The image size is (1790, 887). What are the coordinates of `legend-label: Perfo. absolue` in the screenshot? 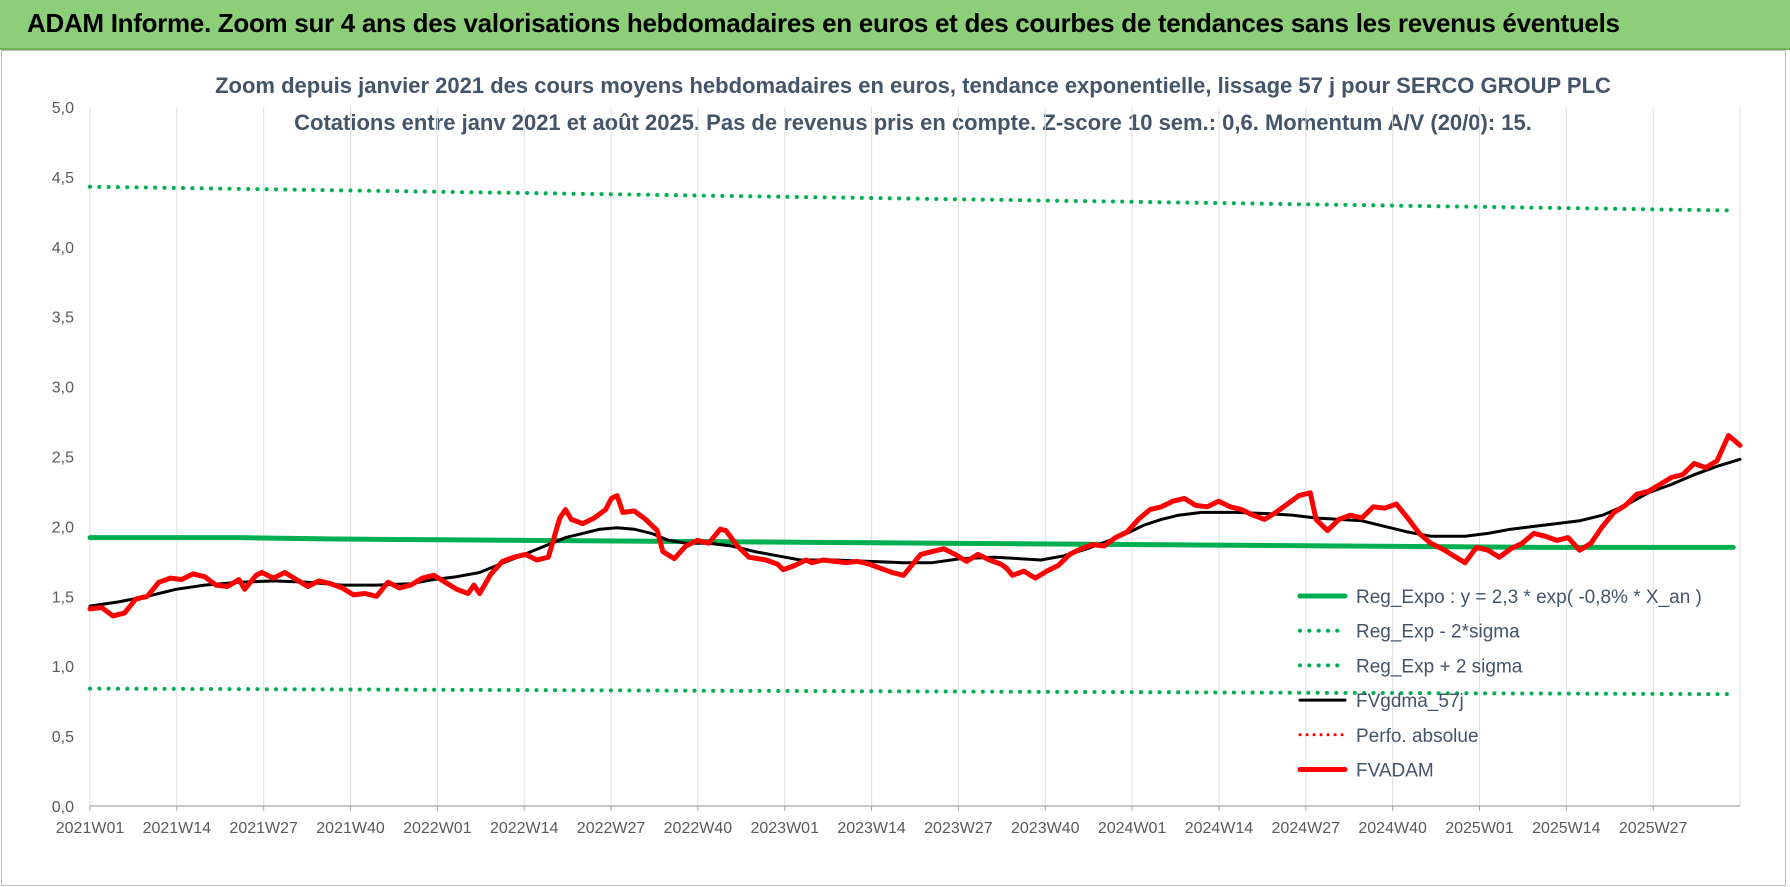 It's located at (1417, 736).